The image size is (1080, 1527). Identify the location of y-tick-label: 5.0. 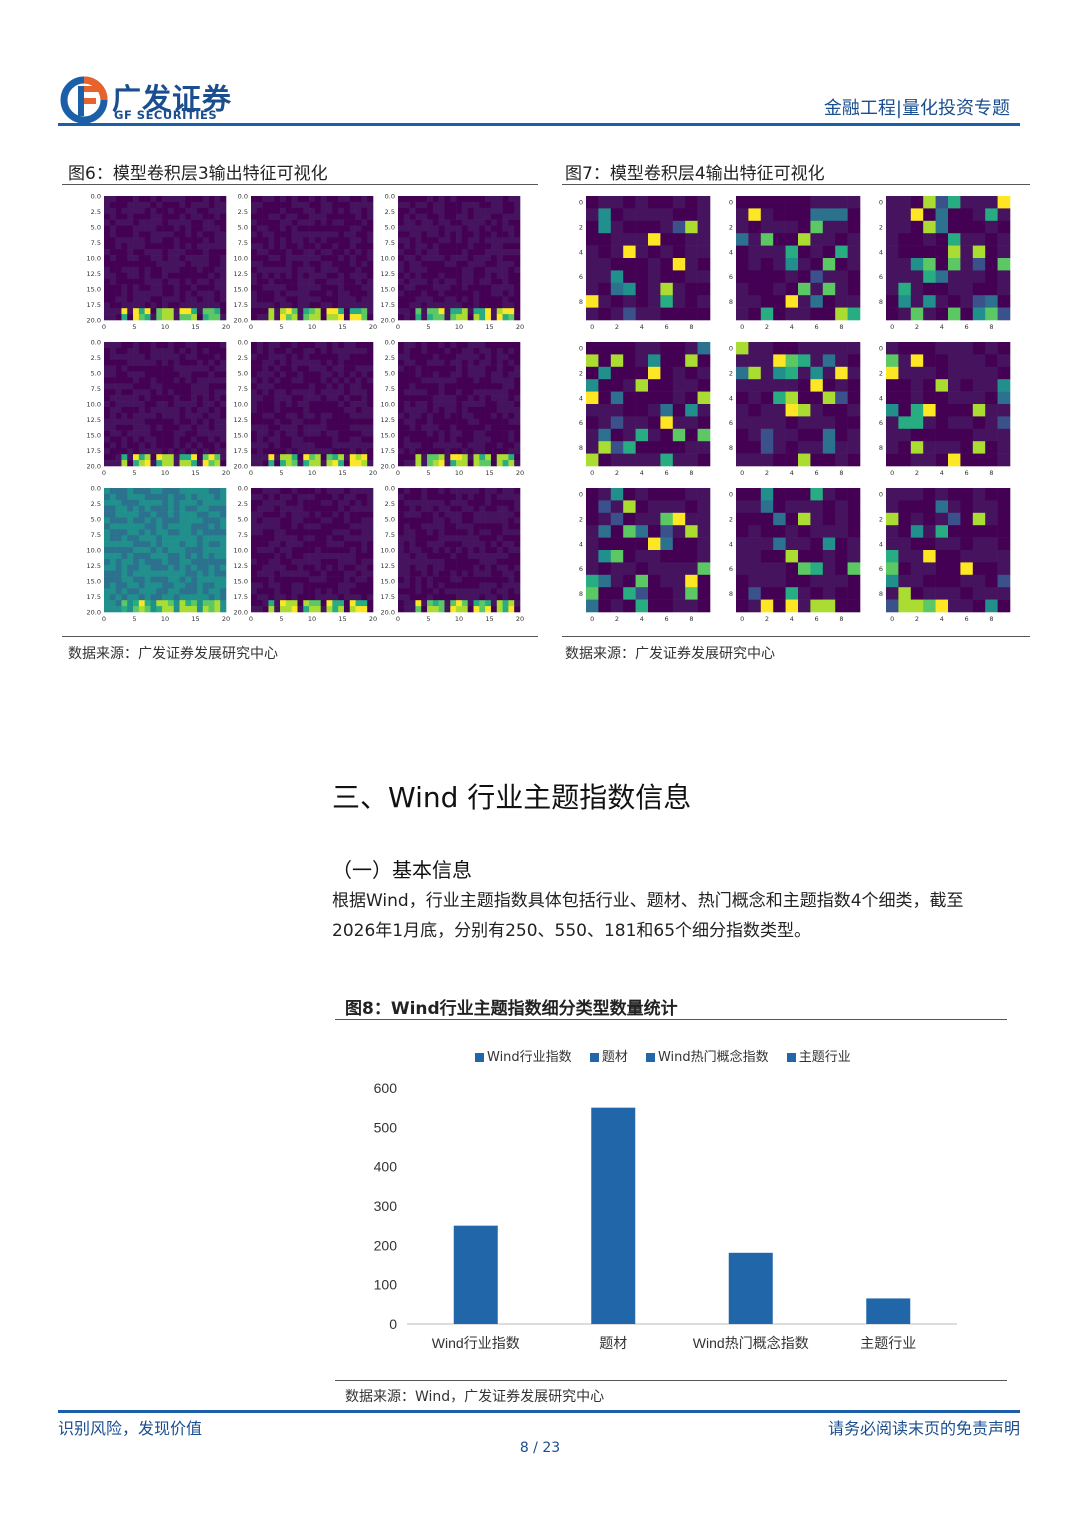
(243, 374).